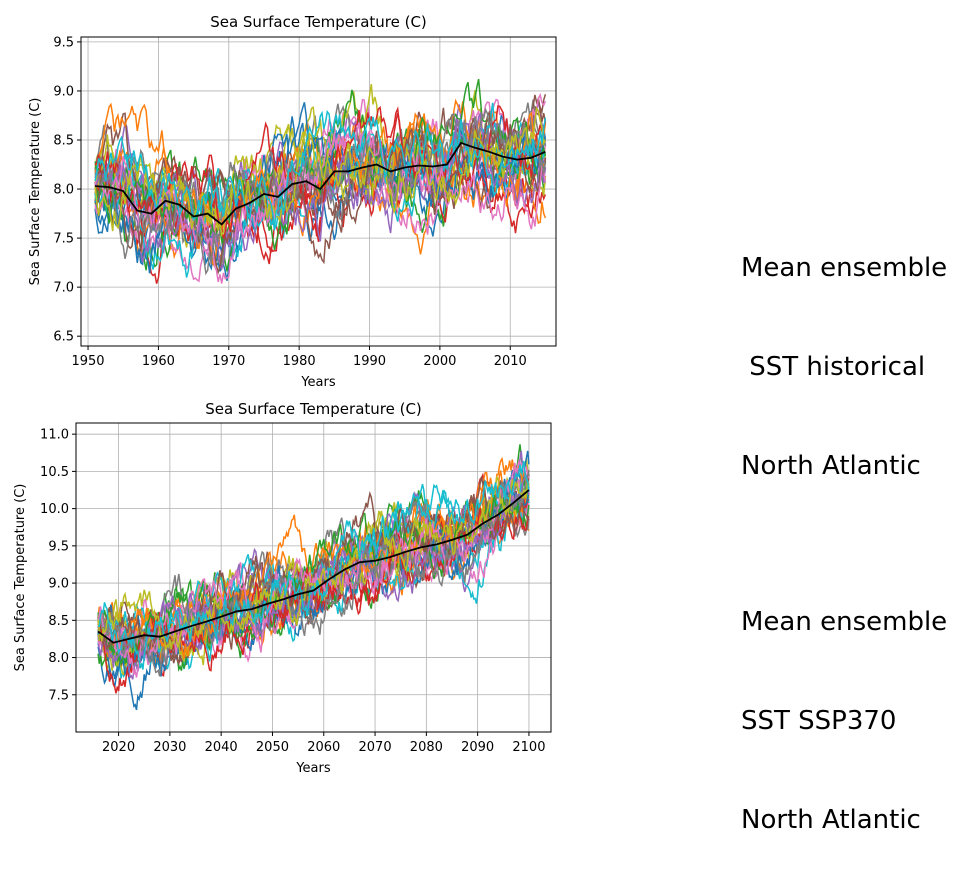  I want to click on x-tick-label: 2020, so click(118, 747).